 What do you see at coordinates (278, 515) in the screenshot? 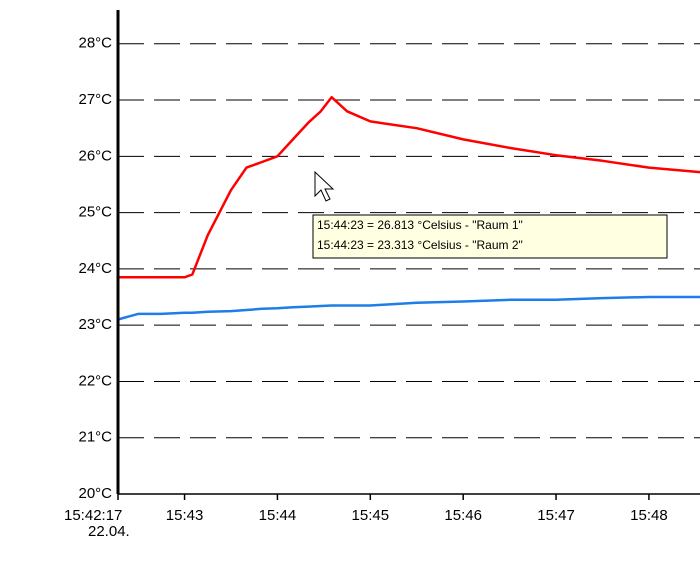
I see `x-tick-label: 15:44` at bounding box center [278, 515].